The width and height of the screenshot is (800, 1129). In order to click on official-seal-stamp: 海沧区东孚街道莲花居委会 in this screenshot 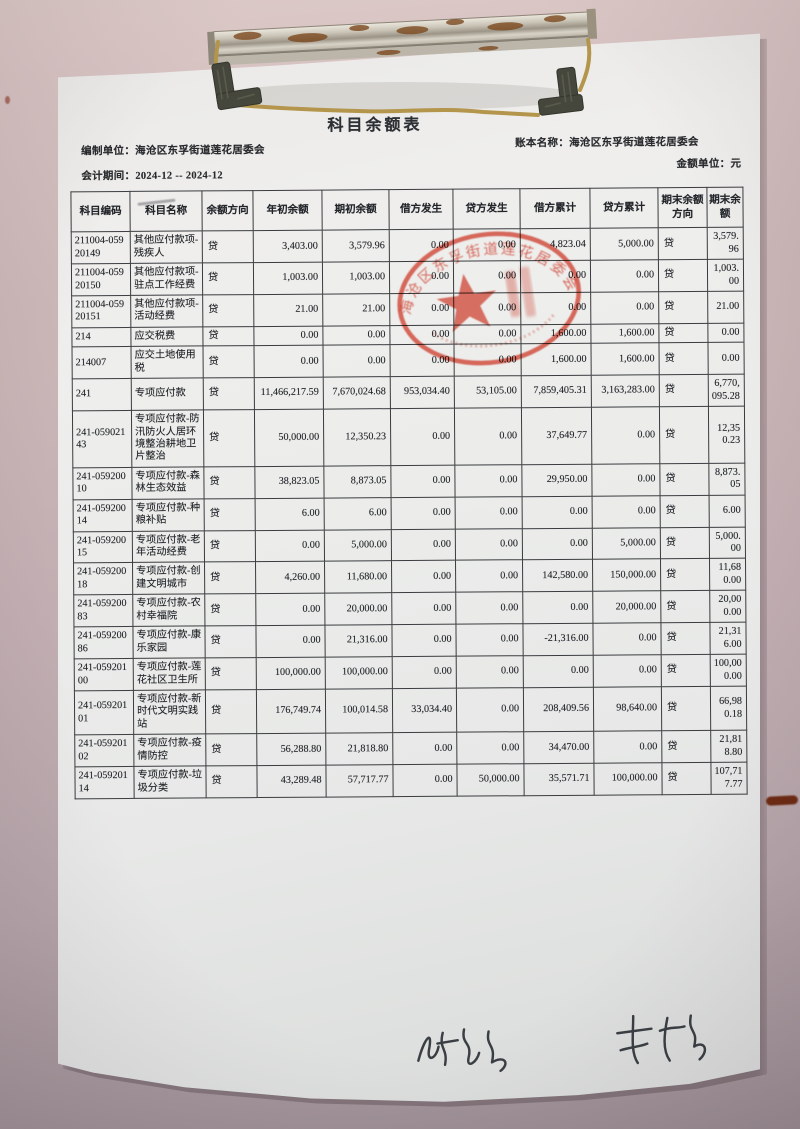, I will do `click(487, 297)`.